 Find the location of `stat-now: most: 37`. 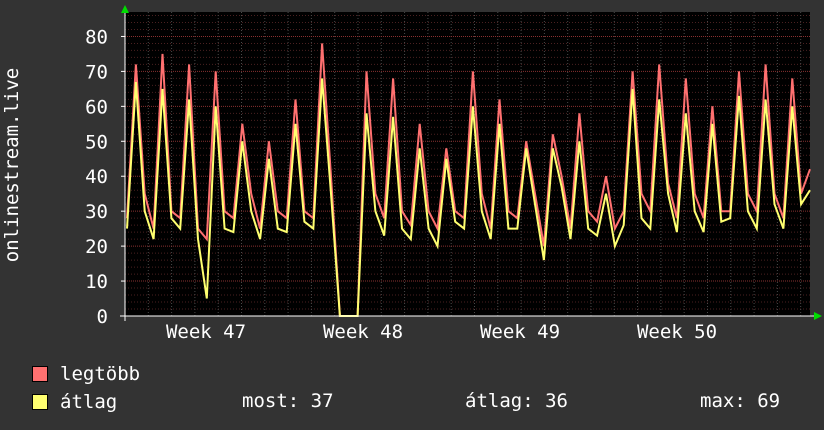

stat-now: most: 37 is located at coordinates (288, 401).